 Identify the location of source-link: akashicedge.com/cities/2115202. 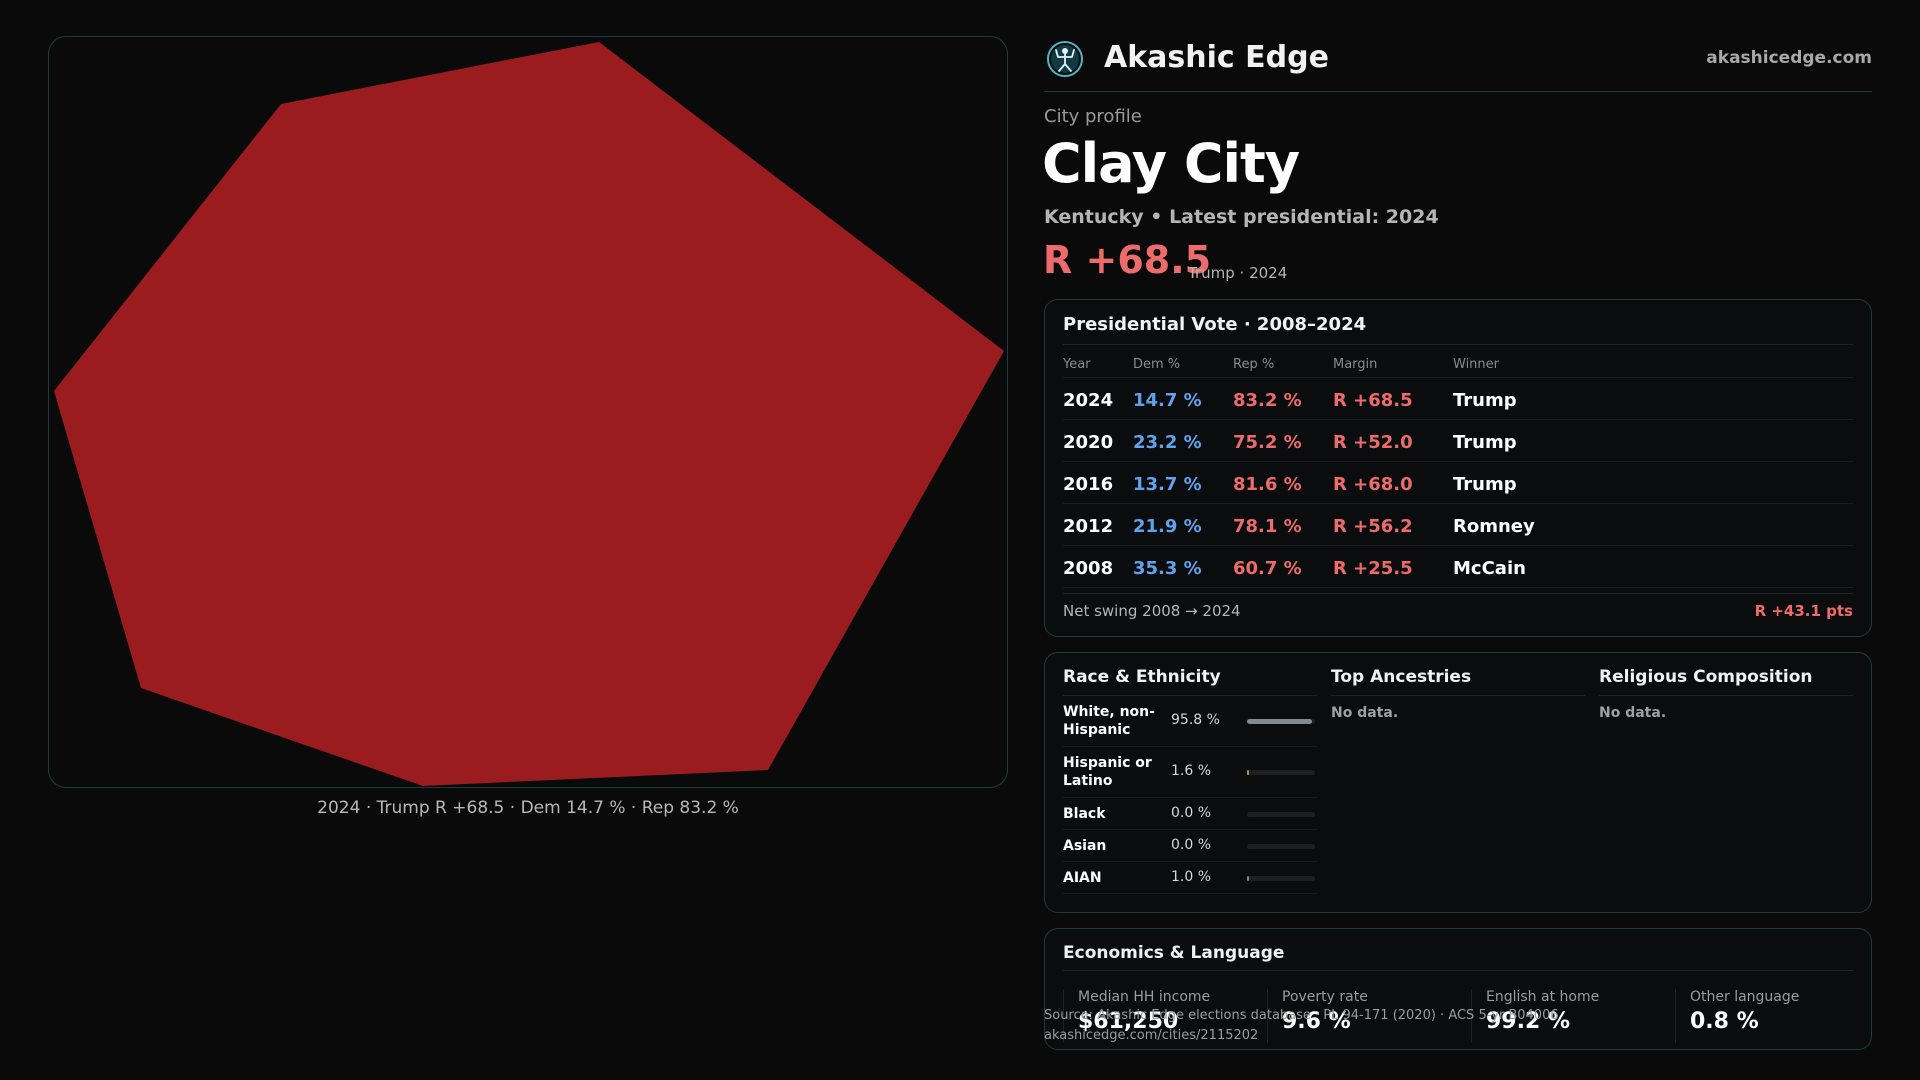
(1151, 1035).